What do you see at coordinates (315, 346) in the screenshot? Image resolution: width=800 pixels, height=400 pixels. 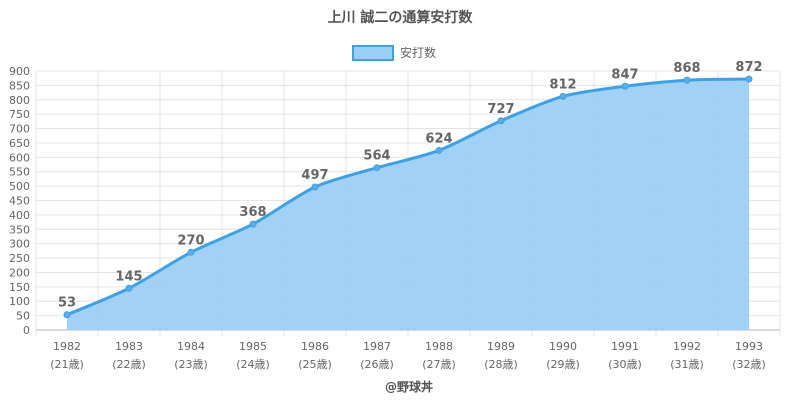 I see `x-tick-label: 1986` at bounding box center [315, 346].